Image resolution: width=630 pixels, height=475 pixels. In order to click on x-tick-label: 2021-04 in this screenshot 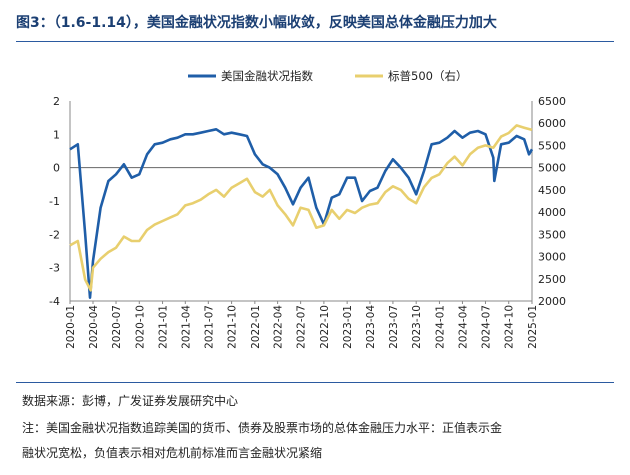, I will do `click(186, 327)`.